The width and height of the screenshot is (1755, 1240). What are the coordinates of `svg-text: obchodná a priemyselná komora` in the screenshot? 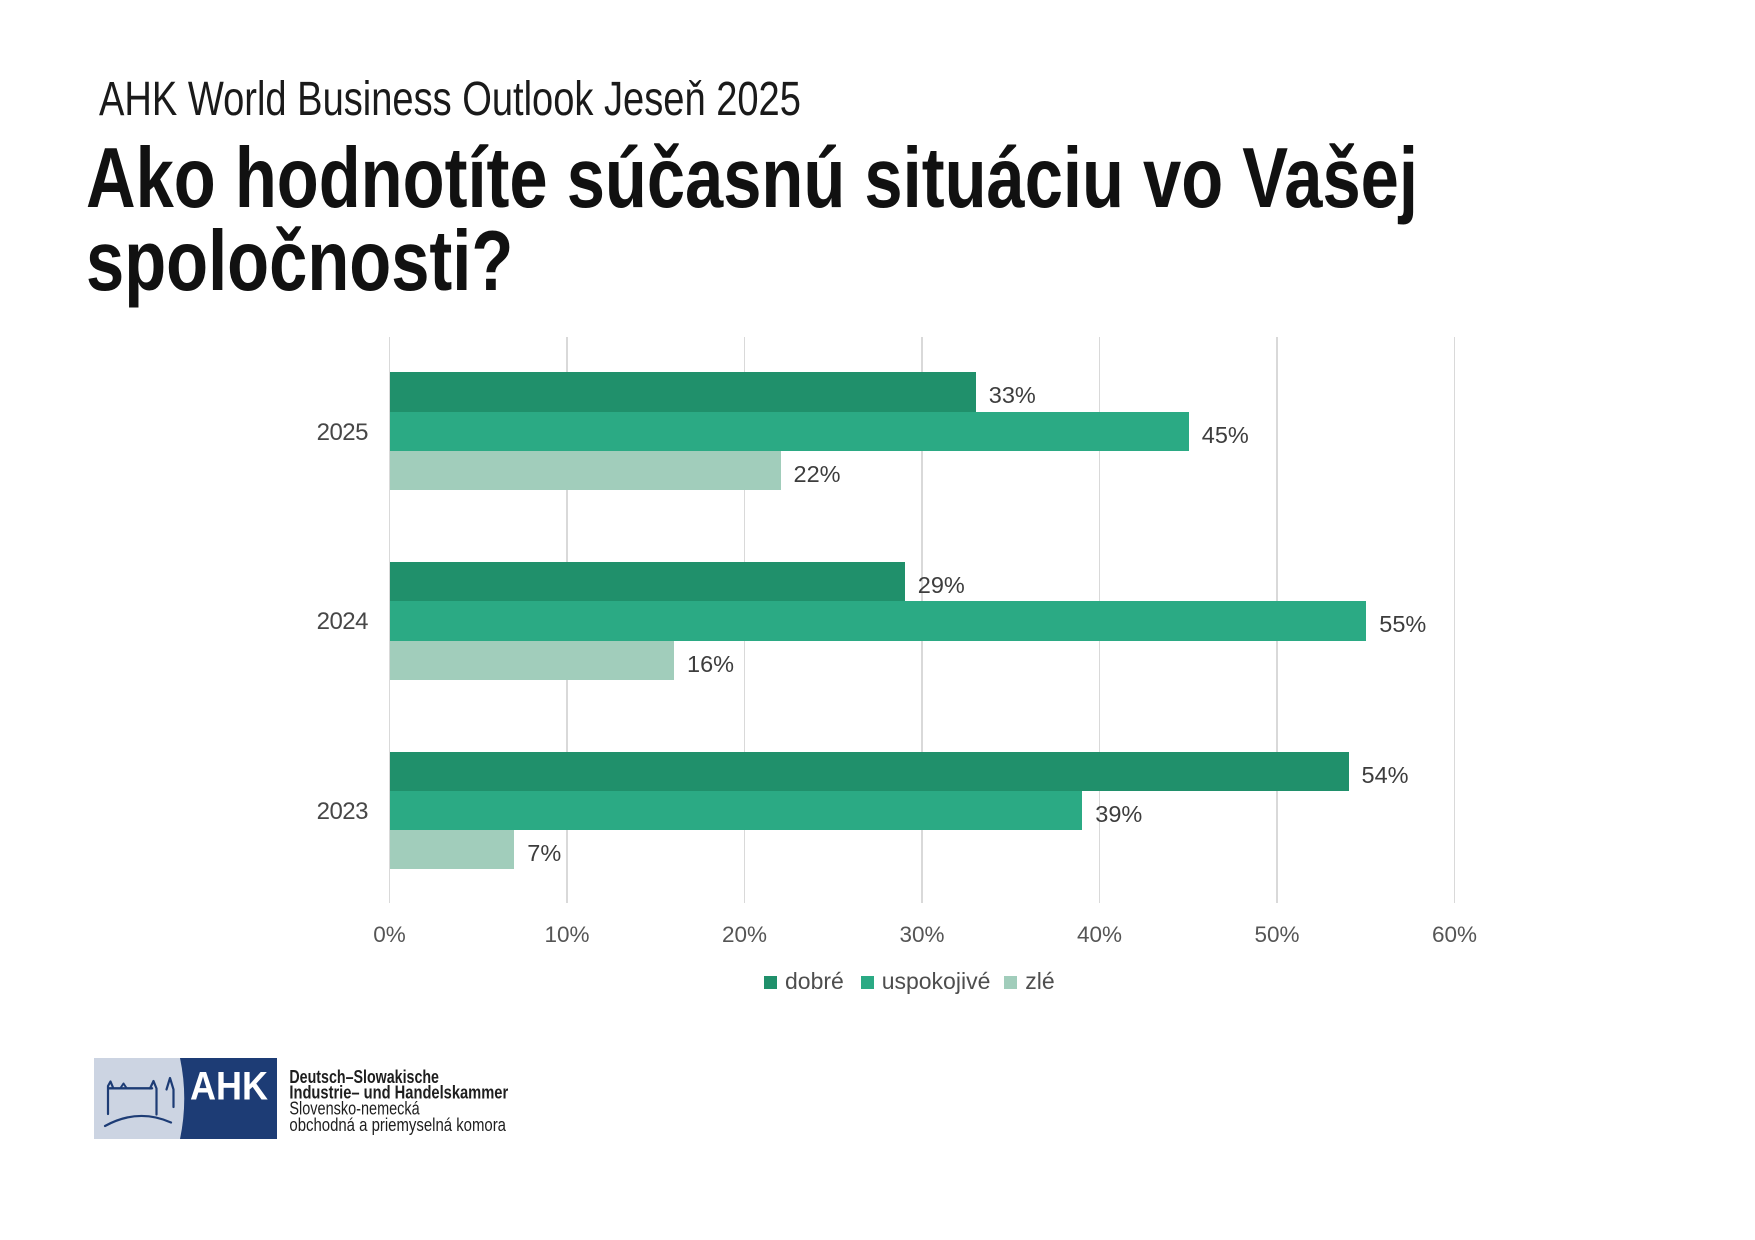 It's located at (397, 1125).